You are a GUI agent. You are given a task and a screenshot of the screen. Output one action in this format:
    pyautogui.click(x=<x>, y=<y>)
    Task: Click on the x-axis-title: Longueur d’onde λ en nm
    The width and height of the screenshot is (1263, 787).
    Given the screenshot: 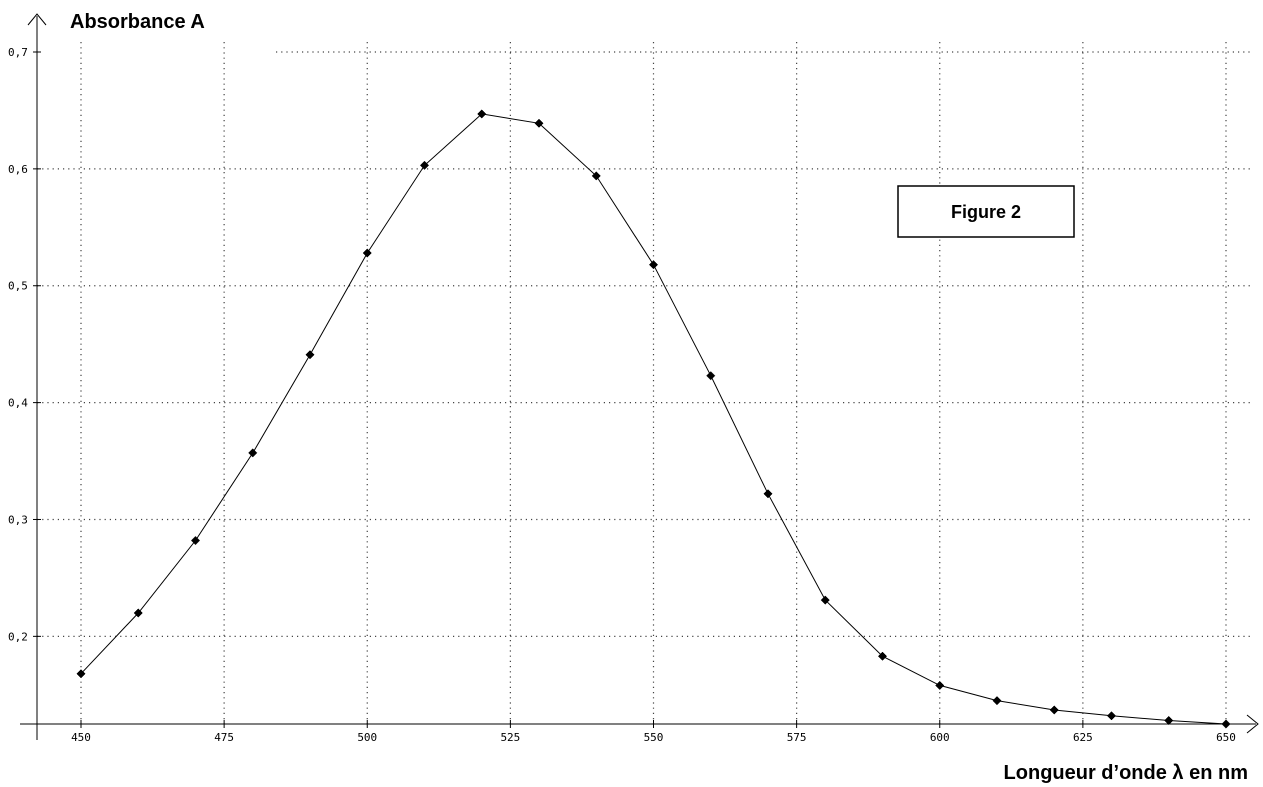 What is the action you would take?
    pyautogui.click(x=1126, y=773)
    